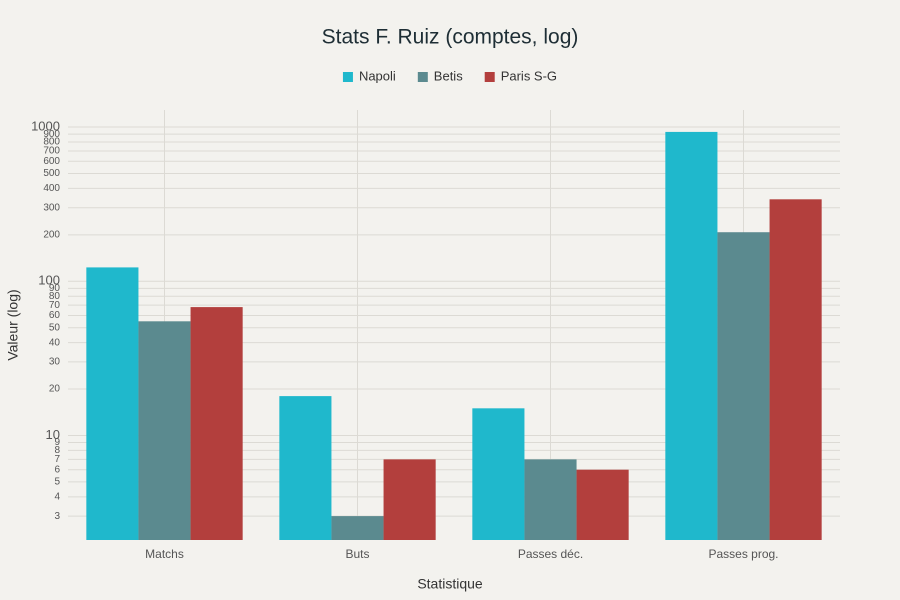 Image resolution: width=900 pixels, height=600 pixels. What do you see at coordinates (51, 134) in the screenshot?
I see `y-tick-label: 900` at bounding box center [51, 134].